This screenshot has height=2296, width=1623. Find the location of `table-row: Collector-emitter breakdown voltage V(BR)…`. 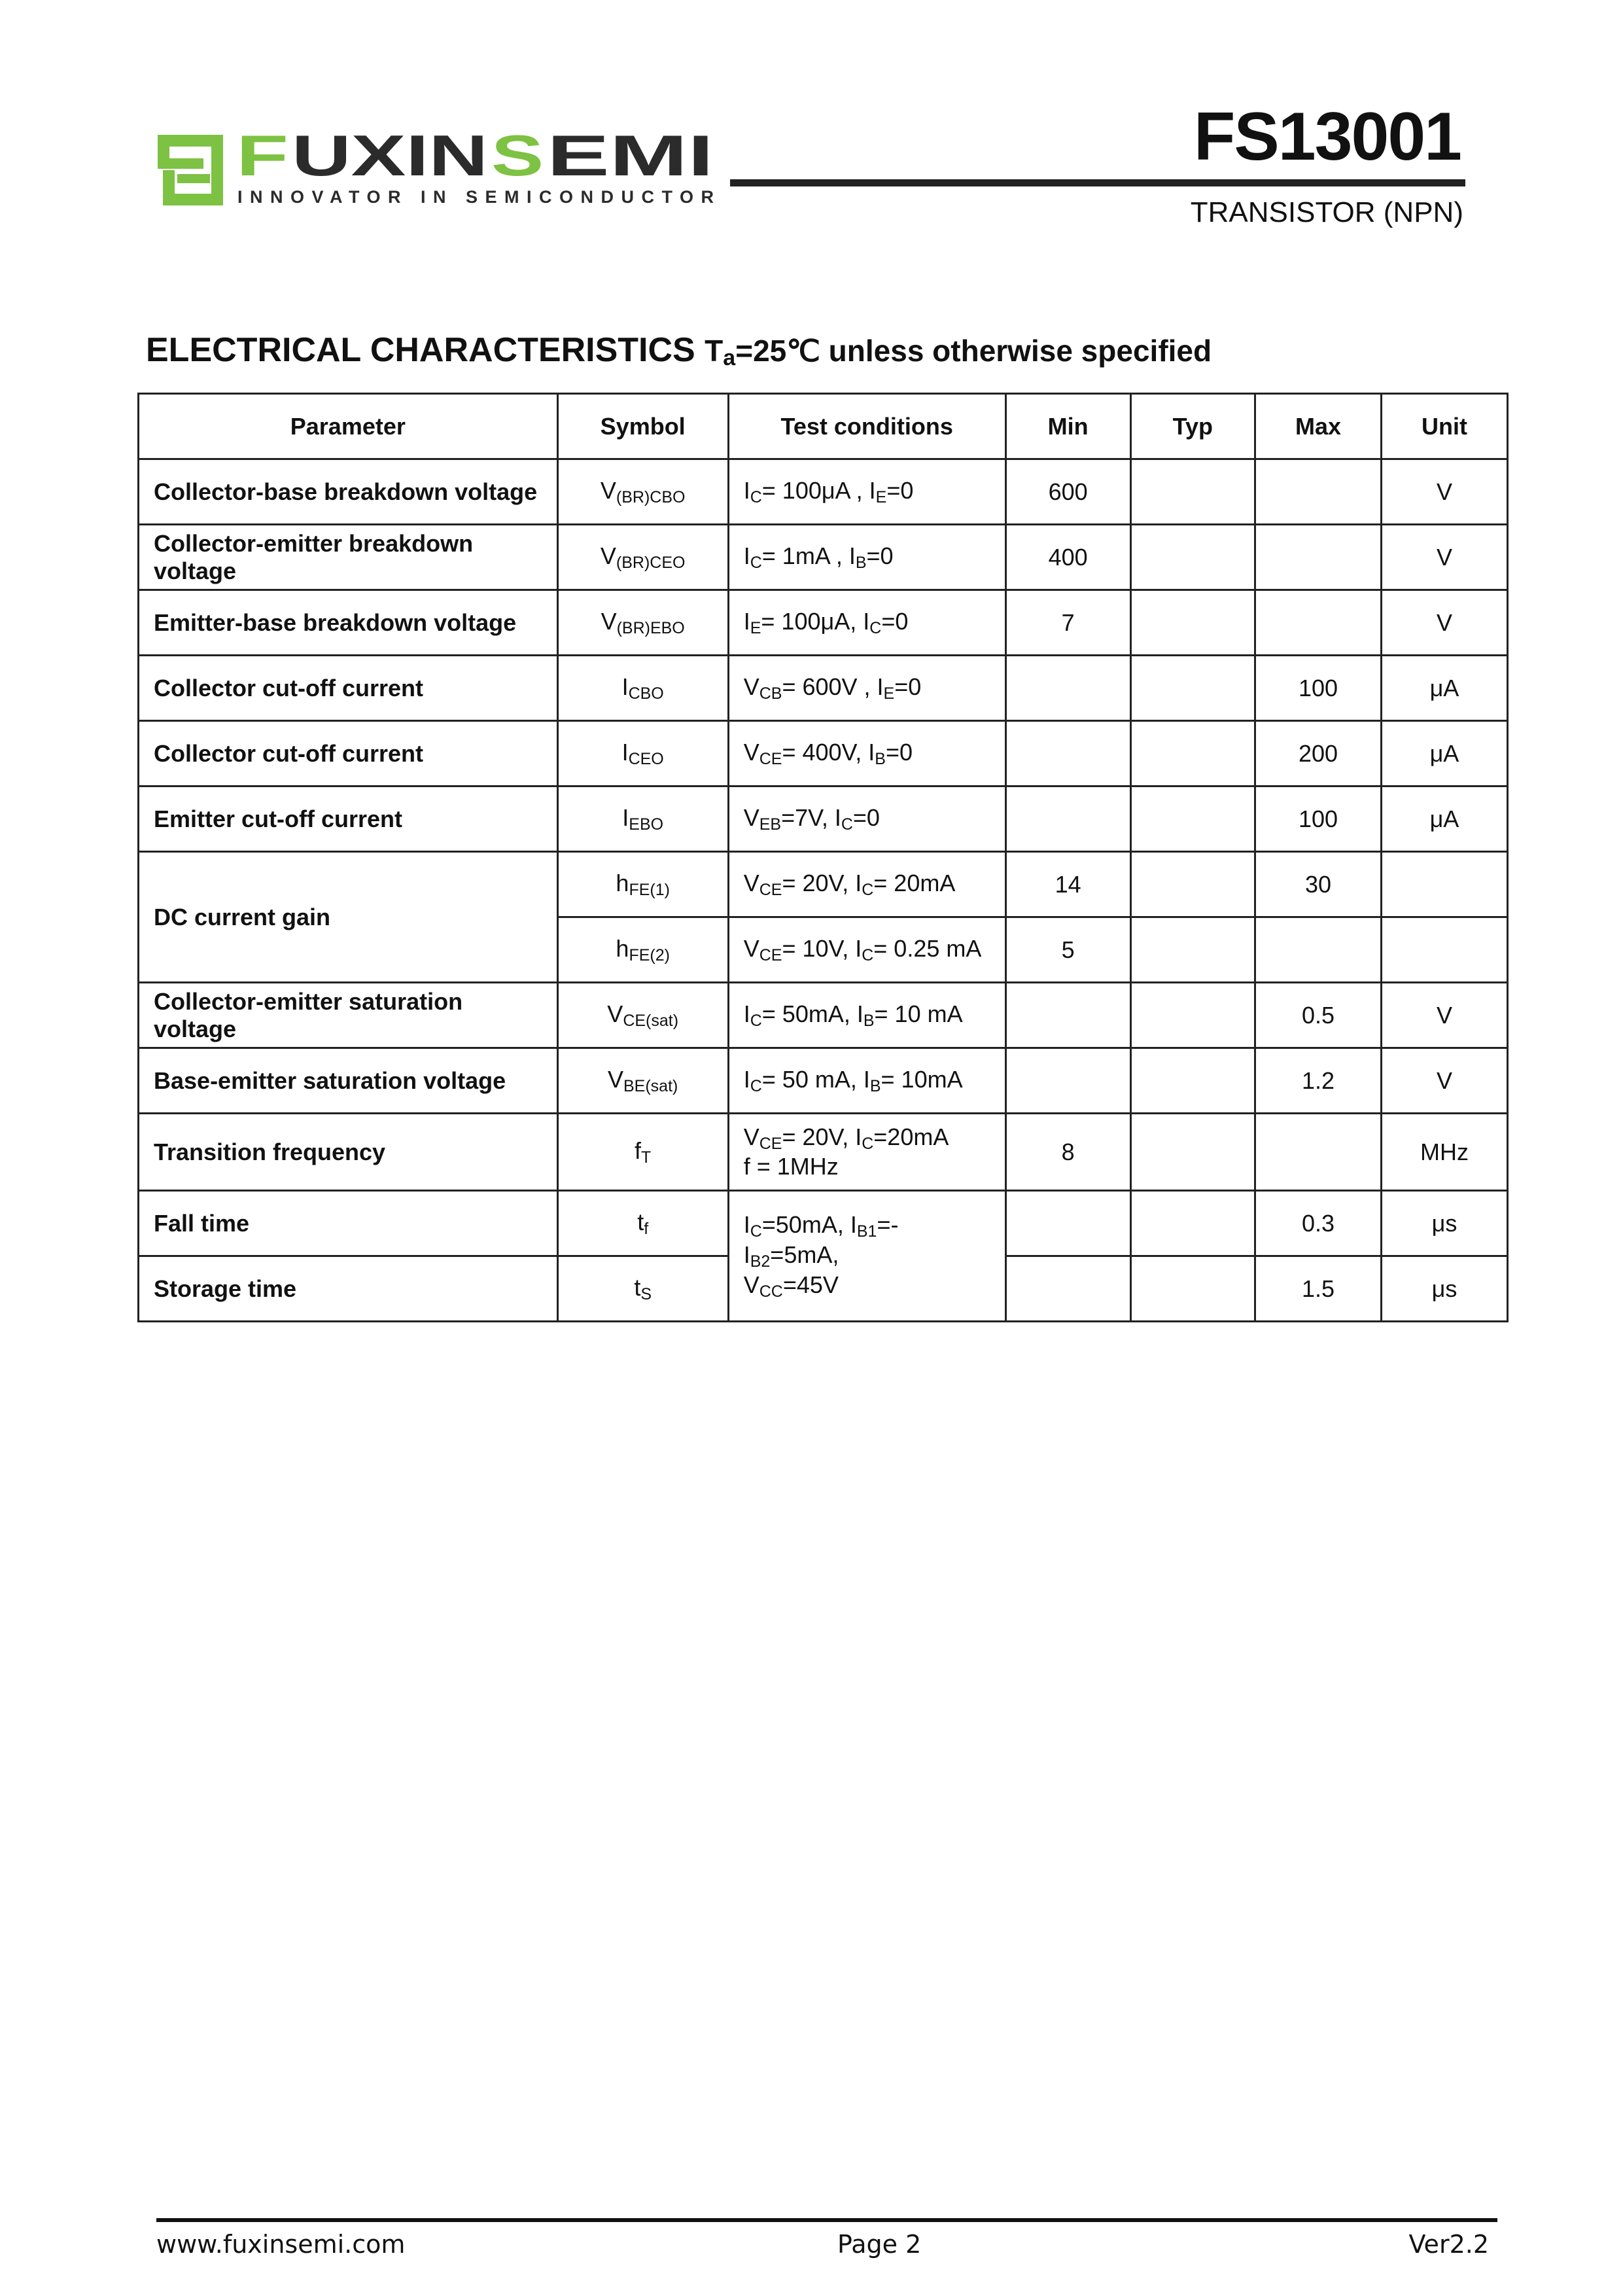

table-row: Collector-emitter breakdown voltage V(BR)… is located at coordinates (823, 557).